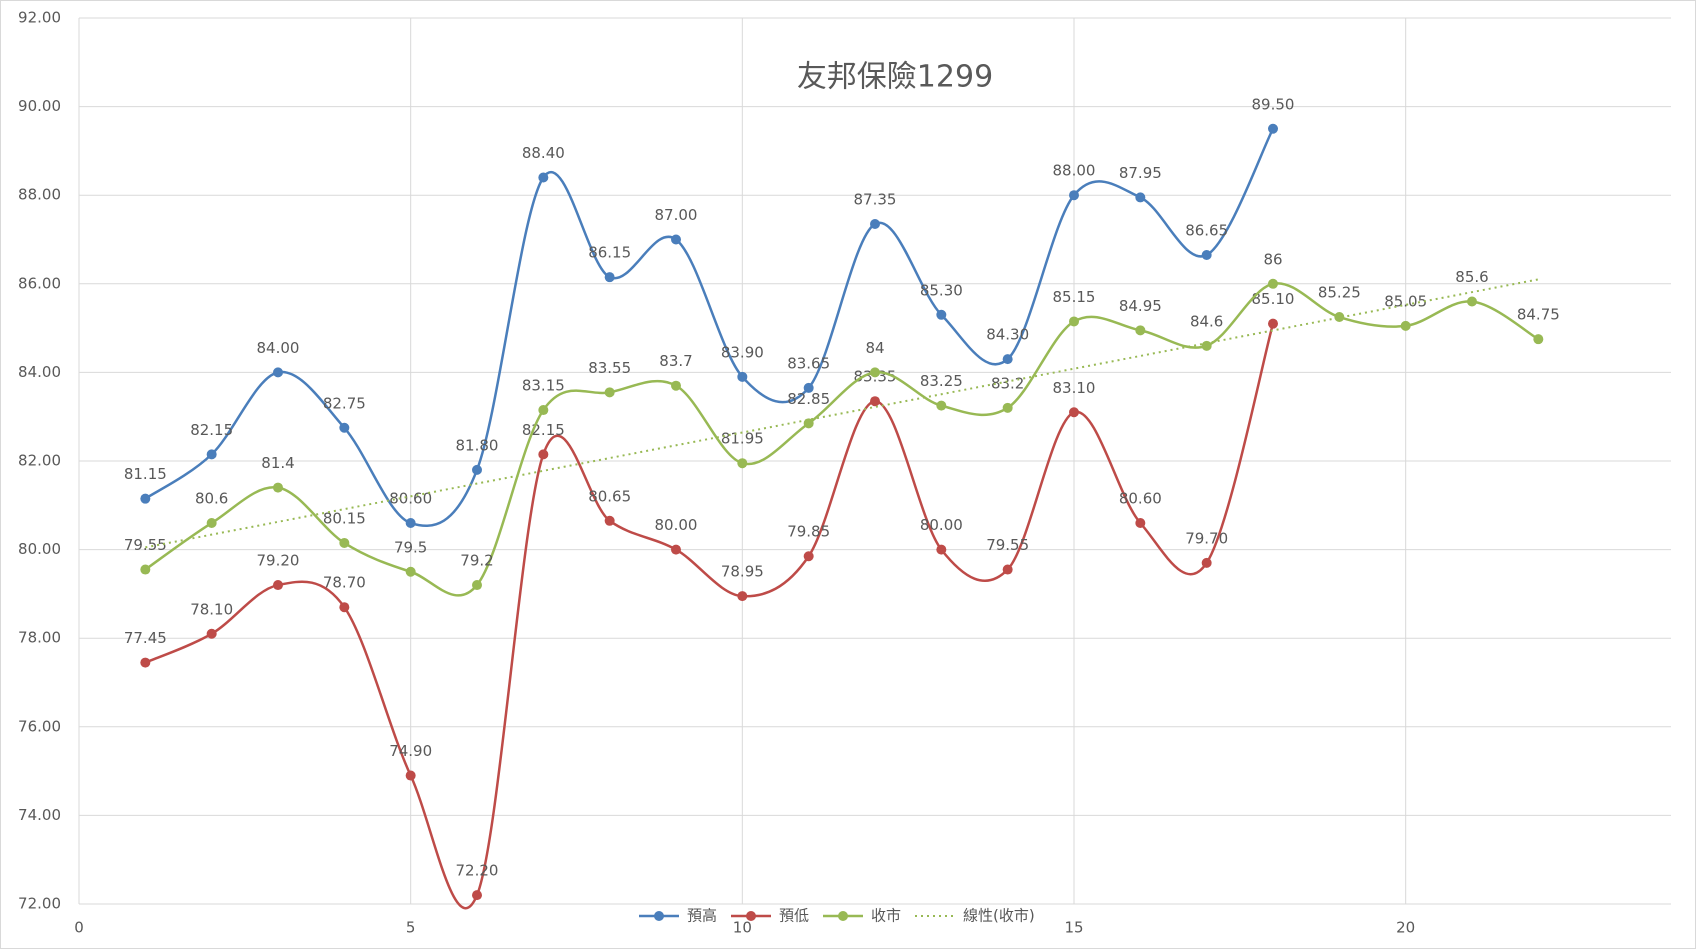 The height and width of the screenshot is (949, 1696). Describe the element at coordinates (742, 439) in the screenshot. I see `data-label: 81.95` at that location.